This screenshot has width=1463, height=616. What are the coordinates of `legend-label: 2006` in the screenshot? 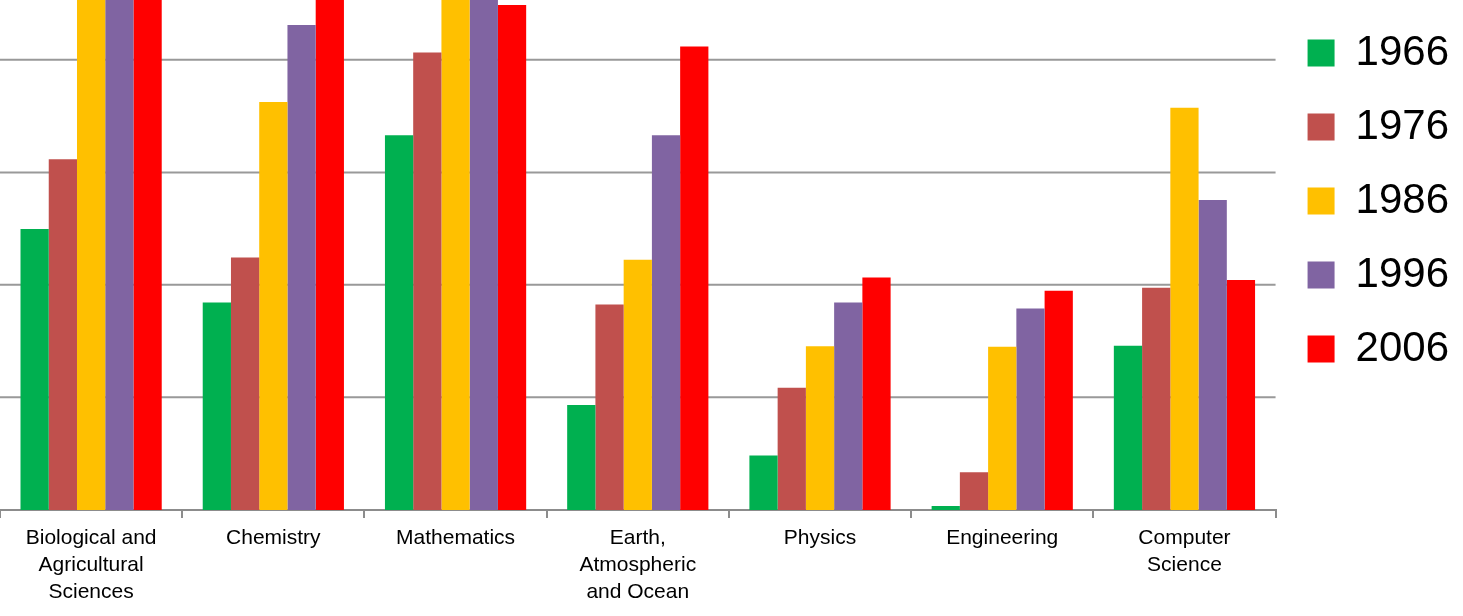 It's located at (1402, 346).